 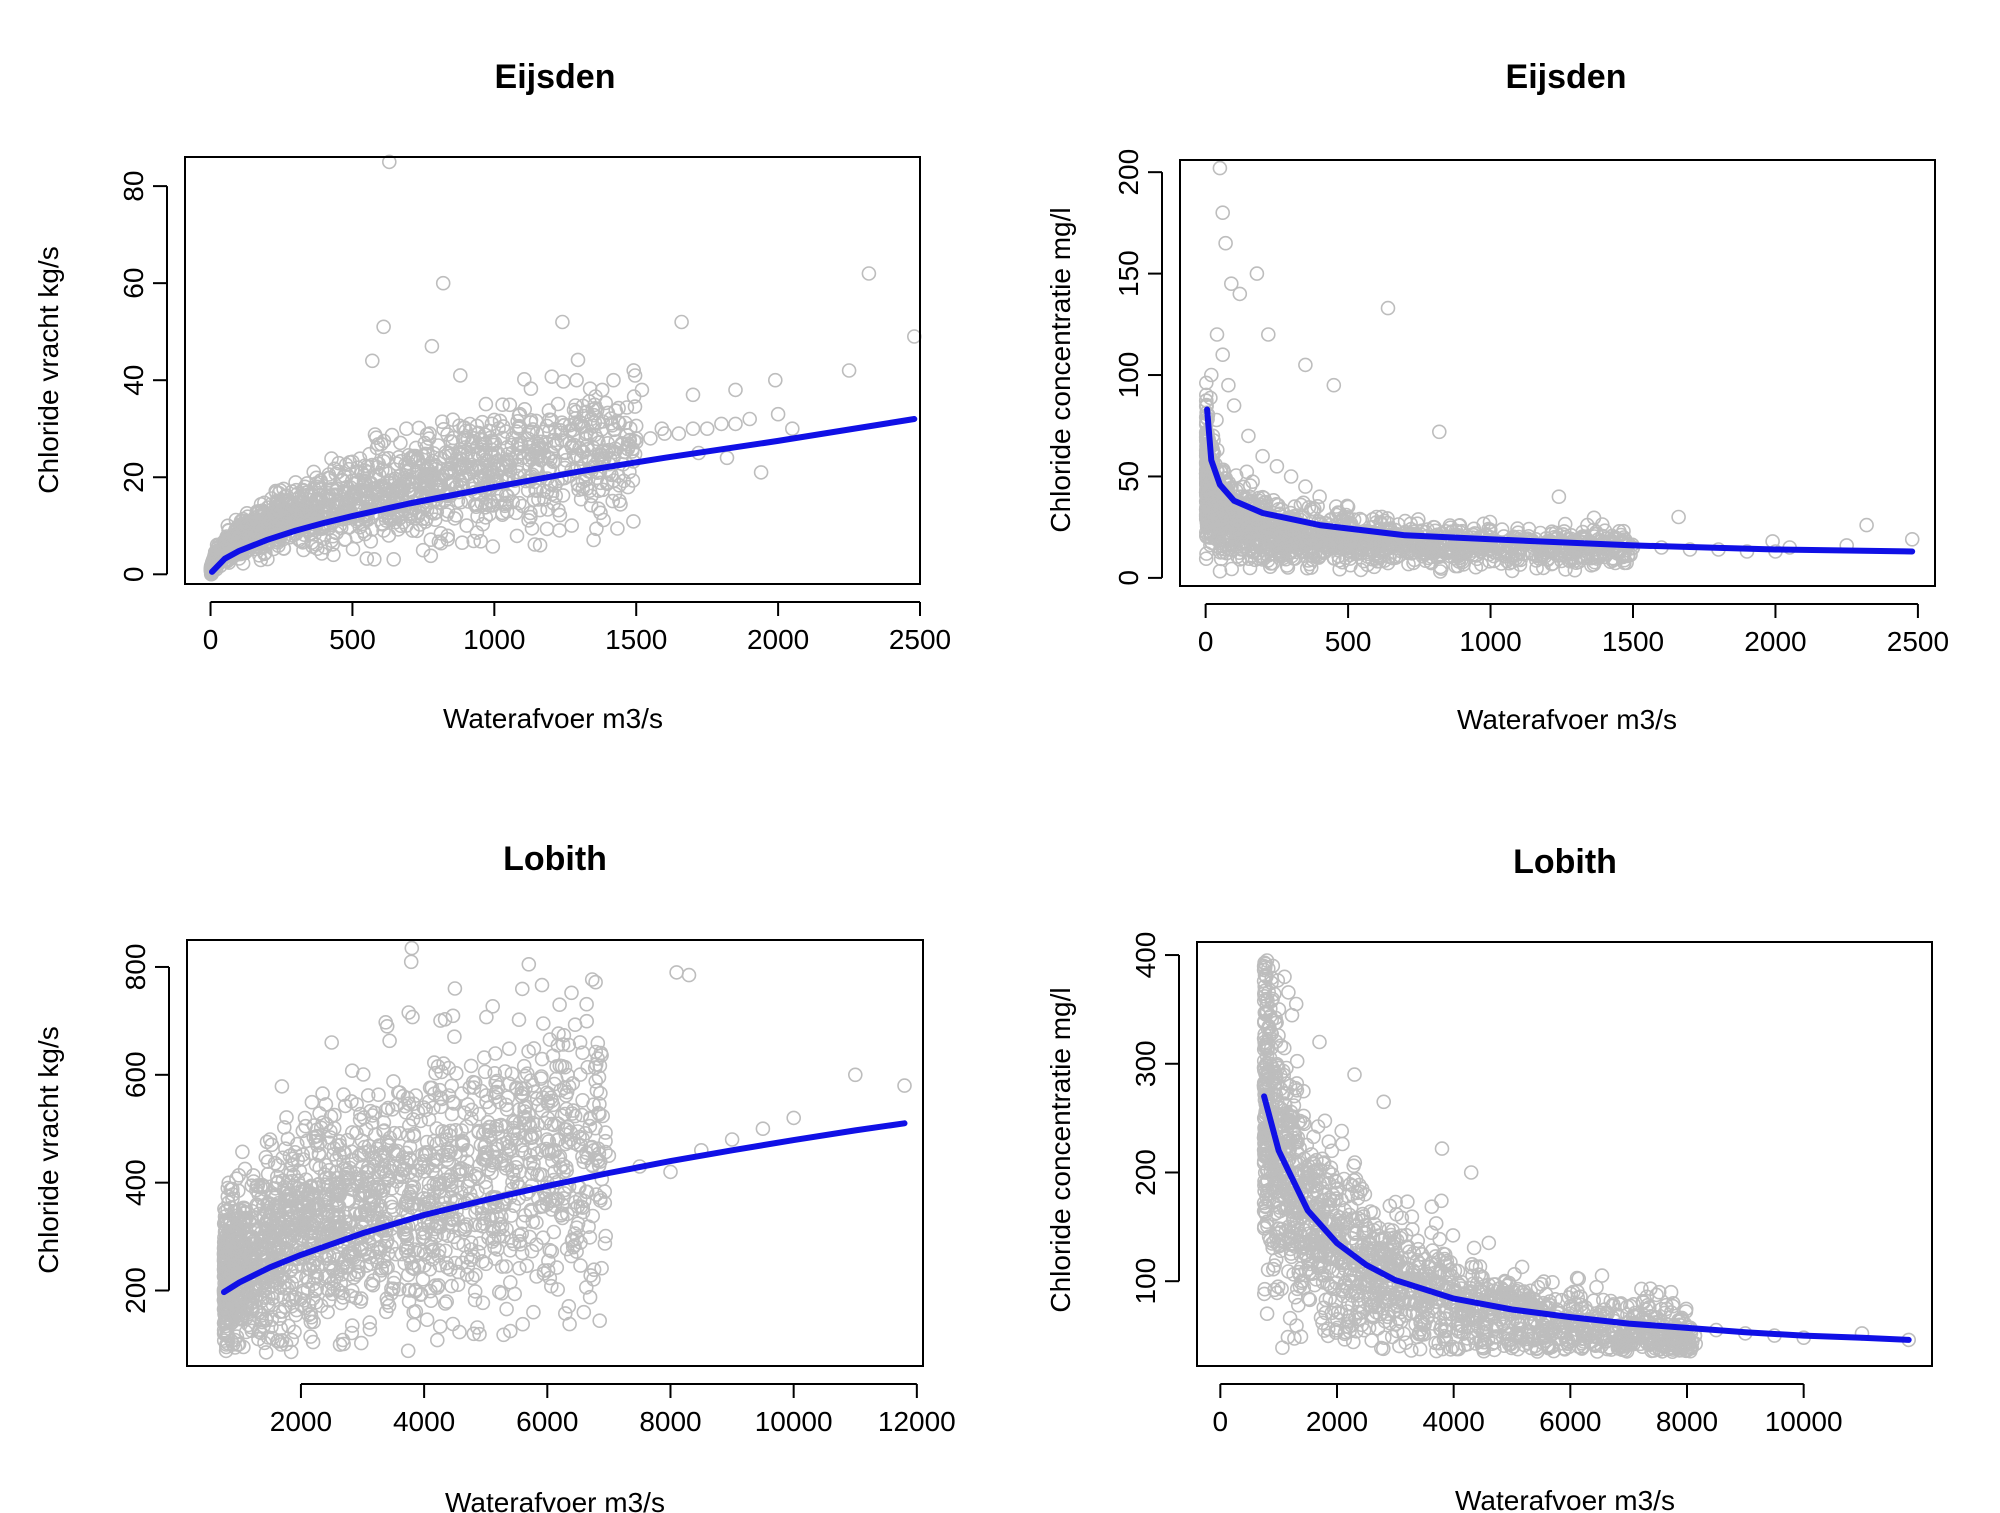 I want to click on y-tick-label: 80, so click(x=133, y=186).